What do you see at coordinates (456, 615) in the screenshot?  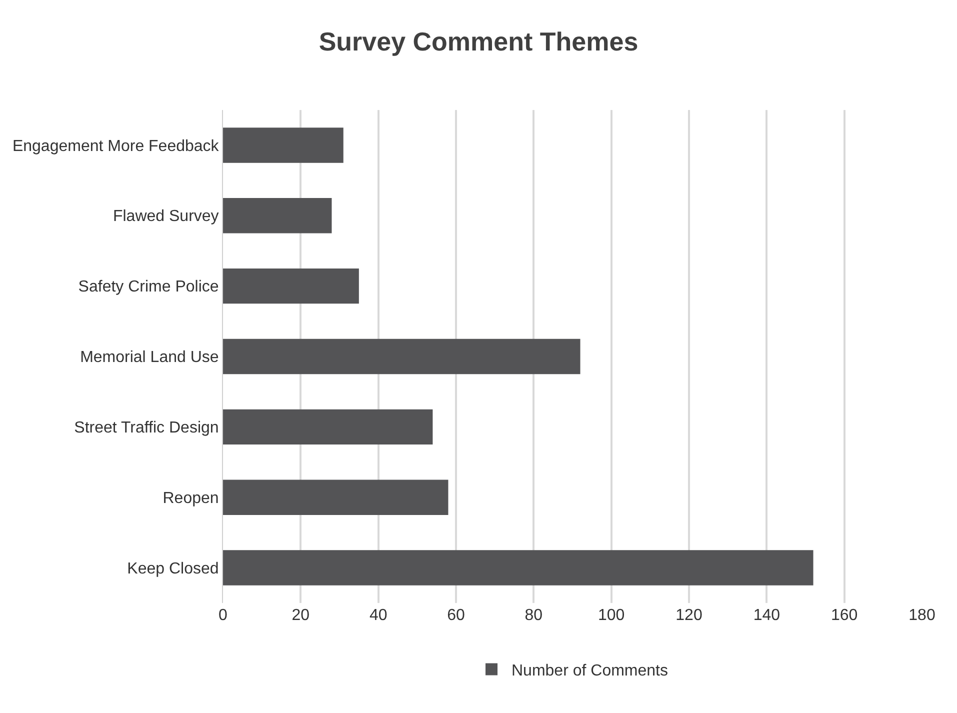 I see `x-tick-label: 60` at bounding box center [456, 615].